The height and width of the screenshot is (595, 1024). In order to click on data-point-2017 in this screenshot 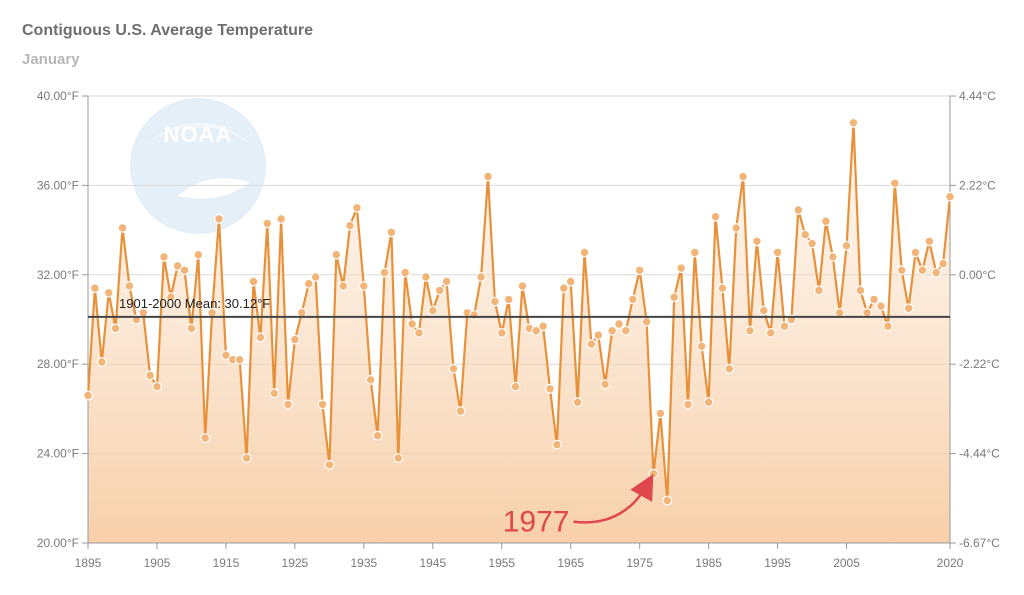, I will do `click(929, 241)`.